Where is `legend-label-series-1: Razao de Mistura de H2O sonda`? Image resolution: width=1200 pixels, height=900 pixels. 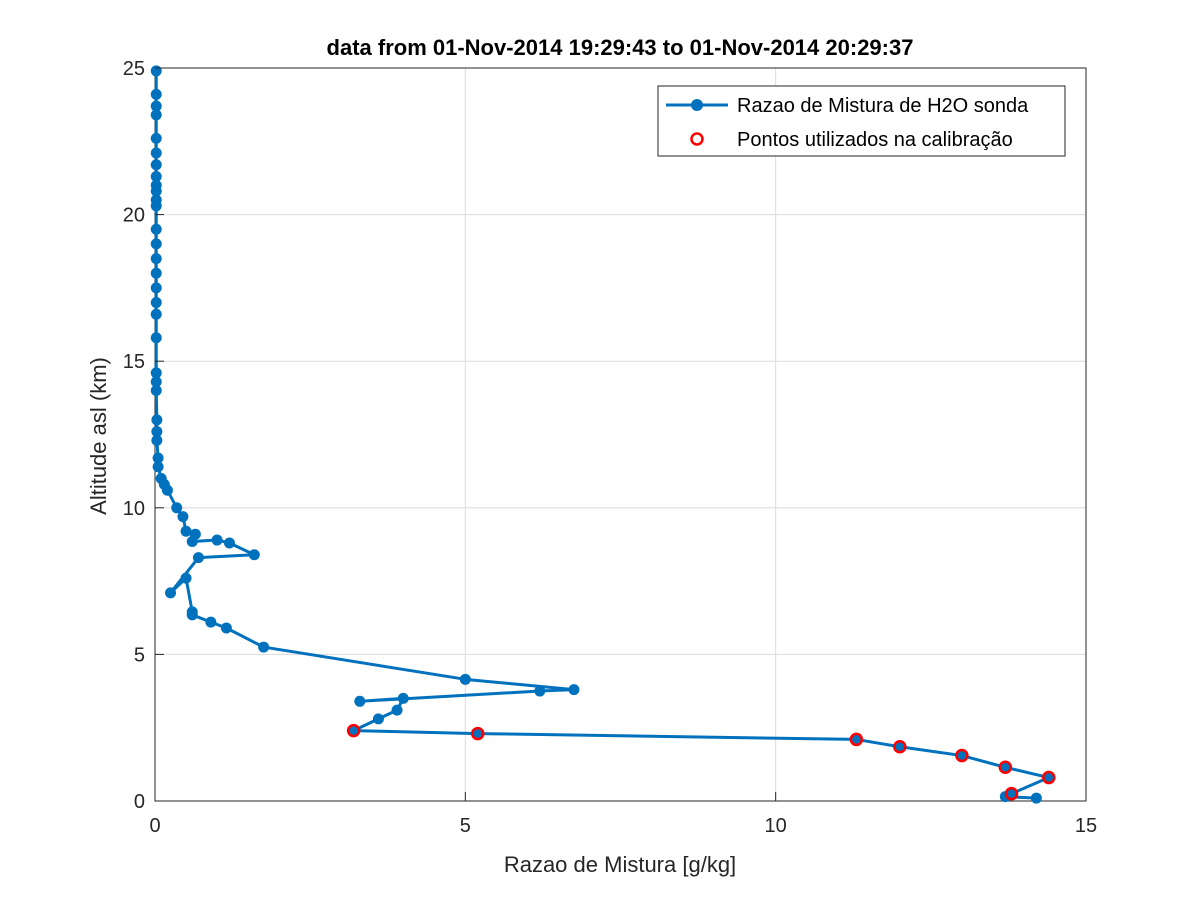
legend-label-series-1: Razao de Mistura de H2O sonda is located at coordinates (883, 106).